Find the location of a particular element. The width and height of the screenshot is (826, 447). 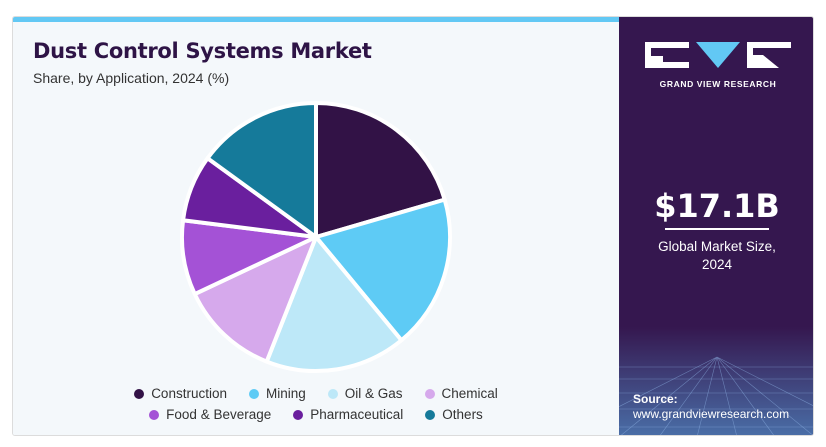

legend-label: Chemical is located at coordinates (469, 393).